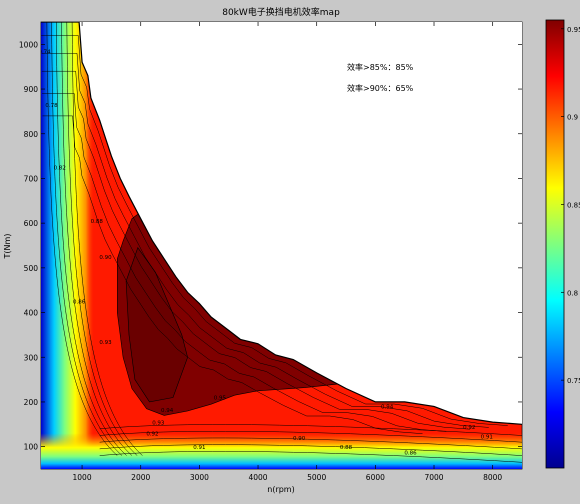 This screenshot has width=580, height=504. What do you see at coordinates (82, 477) in the screenshot?
I see `x-tick-label: 1000` at bounding box center [82, 477].